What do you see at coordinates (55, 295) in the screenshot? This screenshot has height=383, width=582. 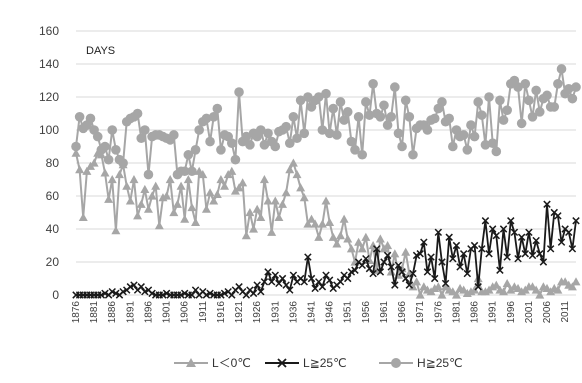 I see `y-tick-label: 0` at bounding box center [55, 295].